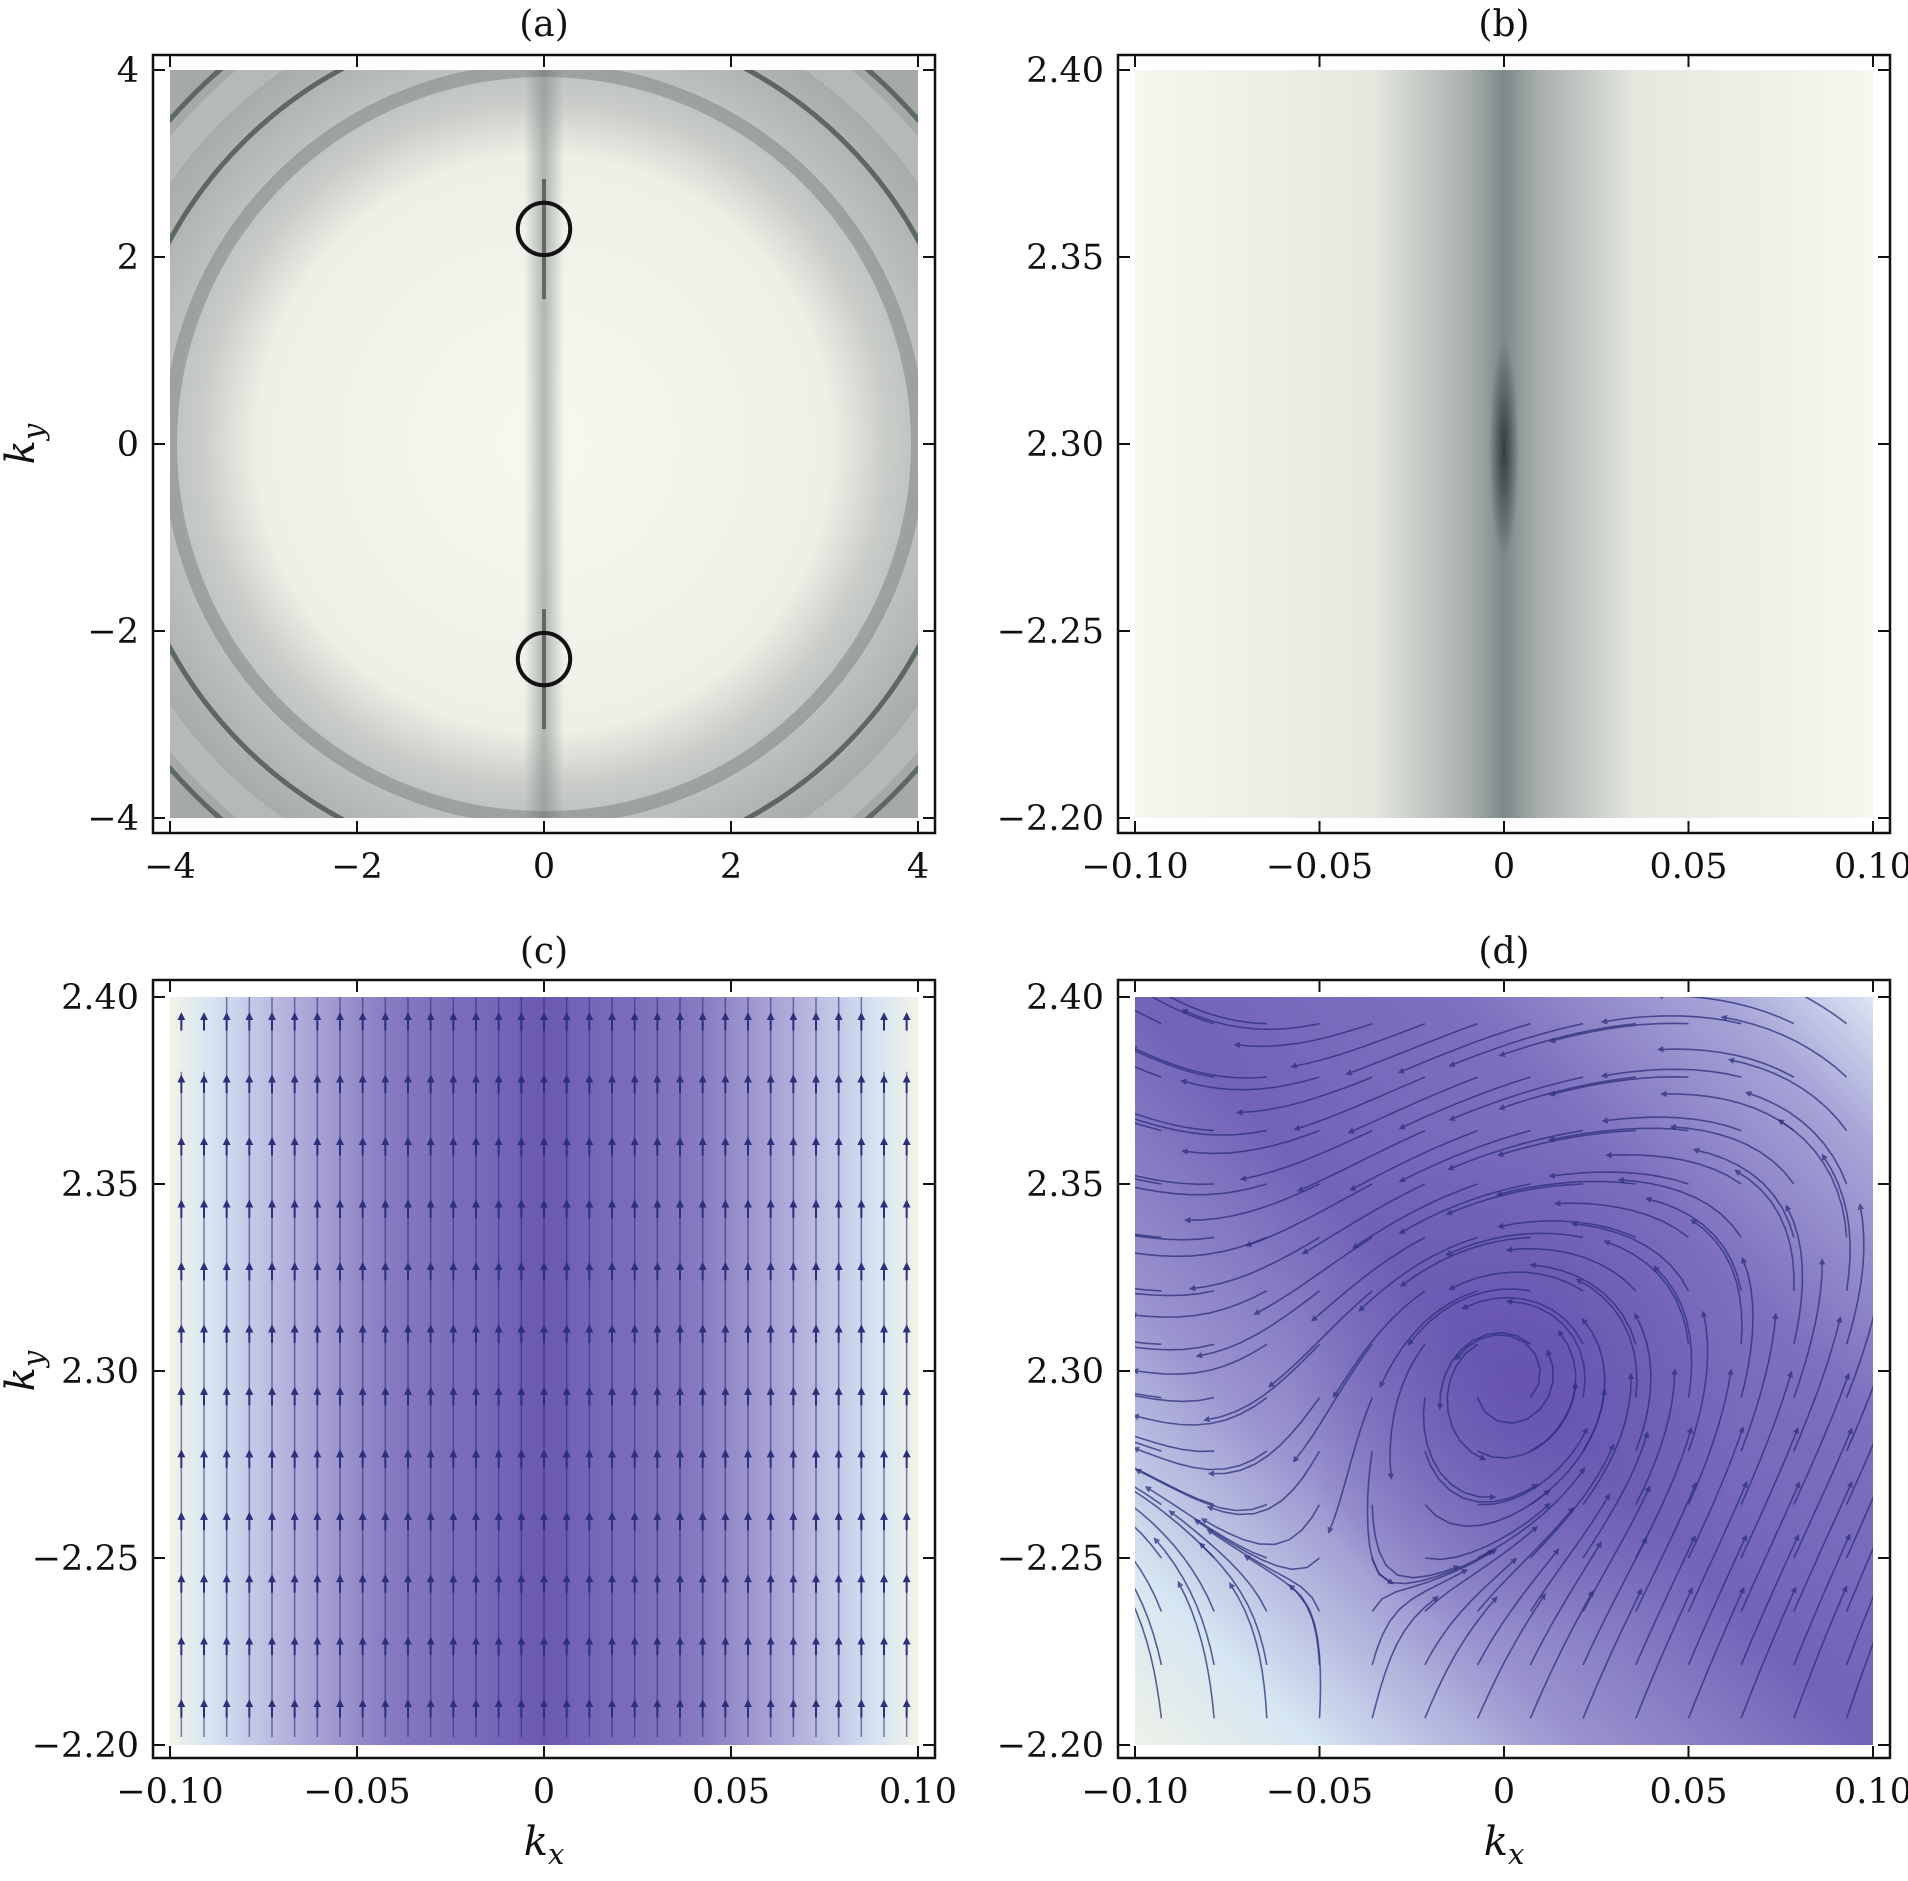  Describe the element at coordinates (113, 819) in the screenshot. I see `y-tick-label: −4` at that location.